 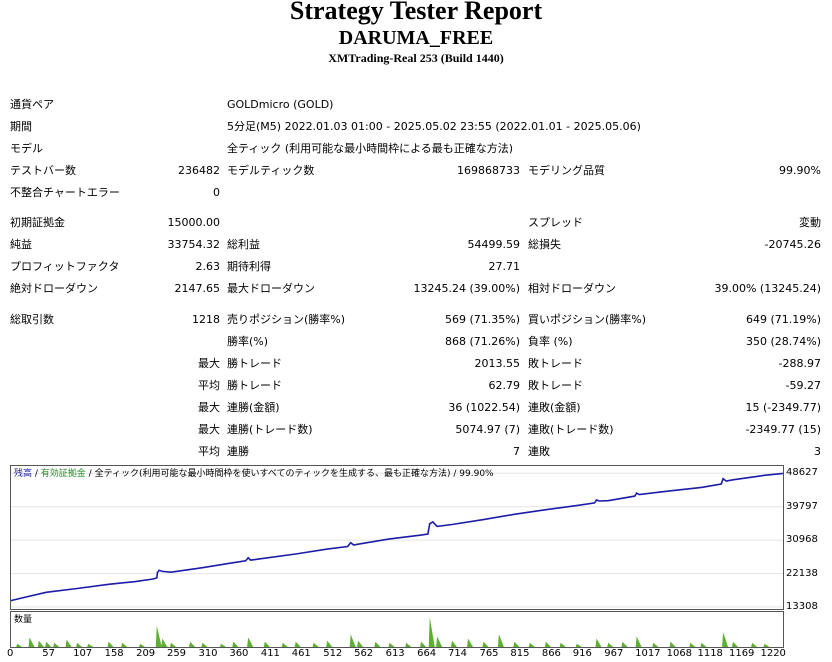 What do you see at coordinates (802, 573) in the screenshot?
I see `y-tick-label: 22138` at bounding box center [802, 573].